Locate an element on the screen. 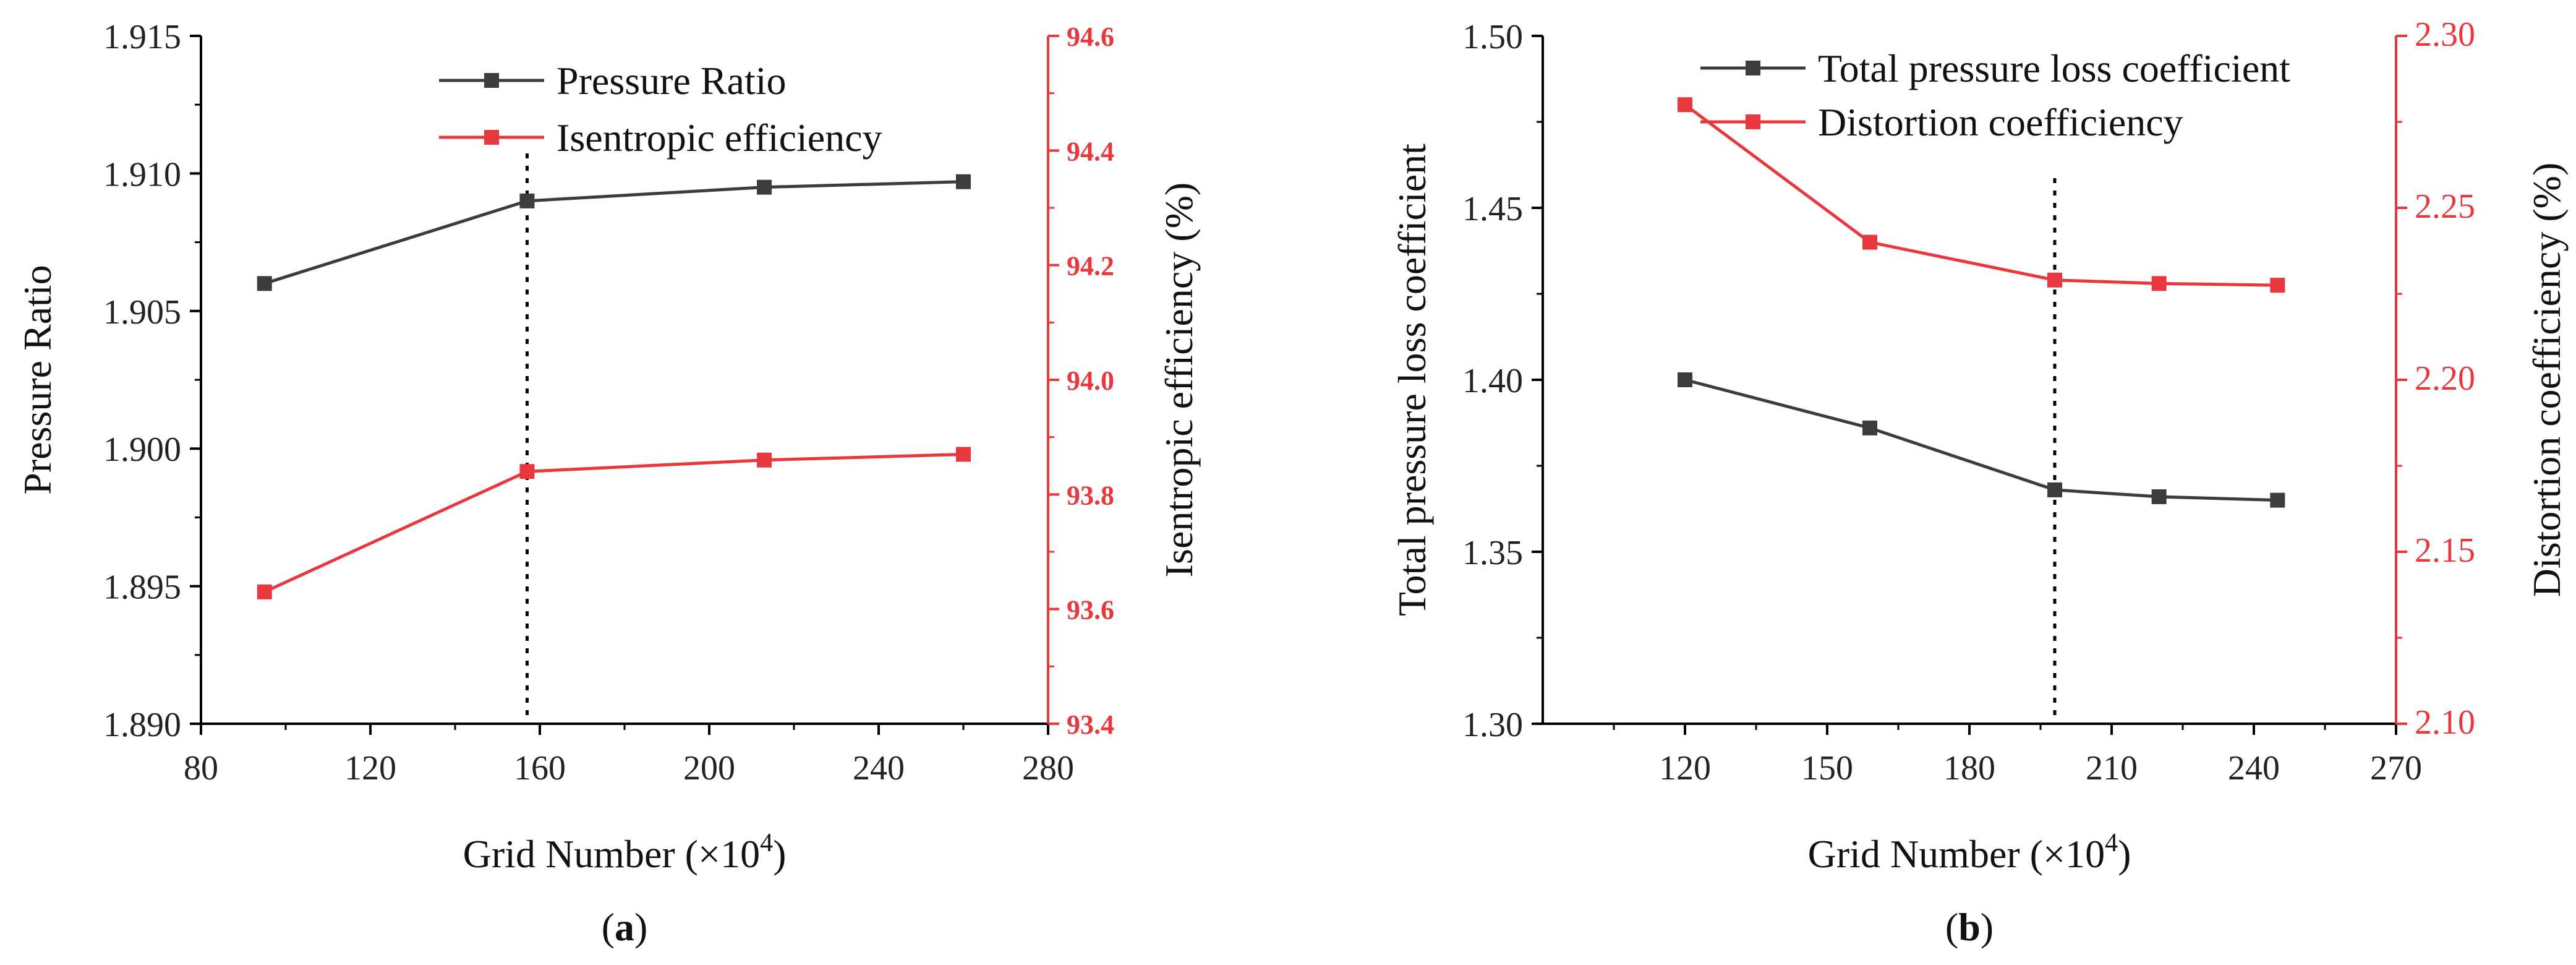  legend-label: Pressure Ratio is located at coordinates (672, 81).